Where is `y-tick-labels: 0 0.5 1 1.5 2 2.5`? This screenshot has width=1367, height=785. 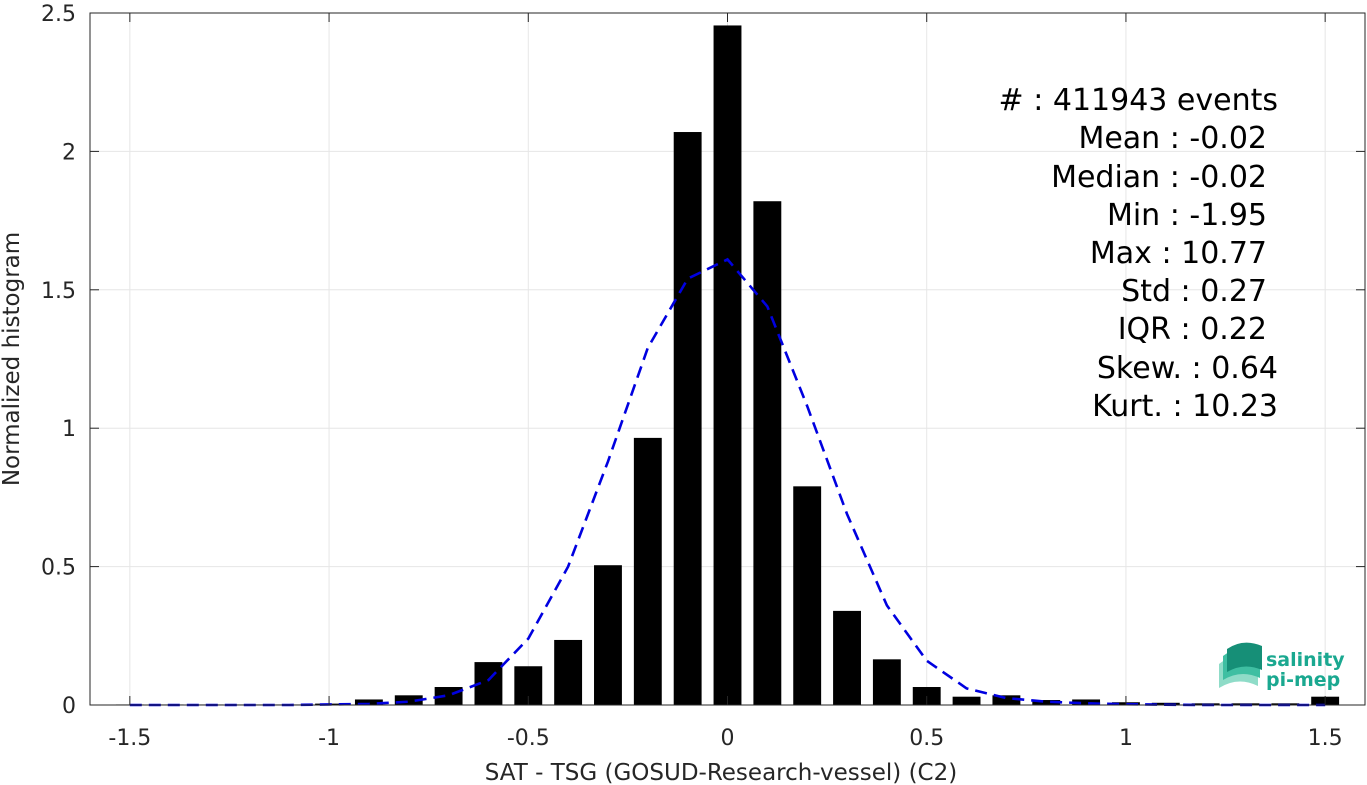 y-tick-labels: 0 0.5 1 1.5 2 2.5 is located at coordinates (58, 360).